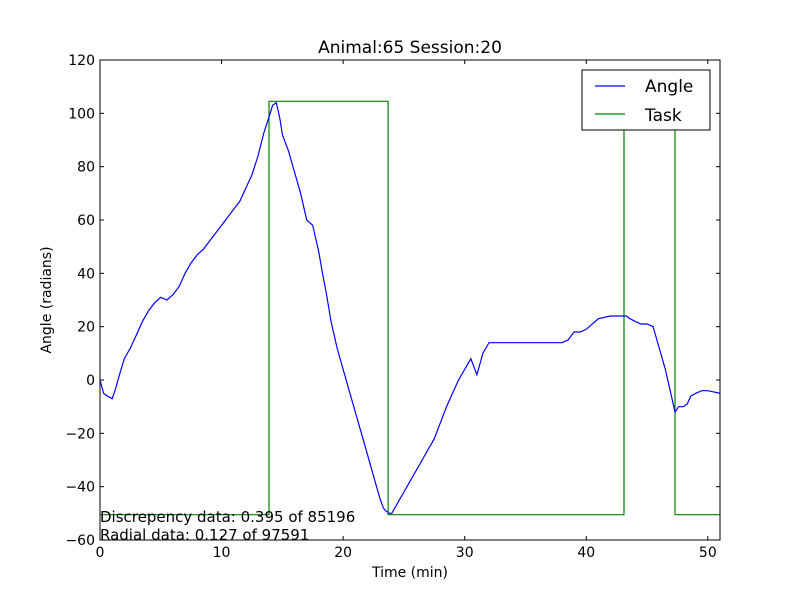 This screenshot has width=800, height=600. Describe the element at coordinates (86, 221) in the screenshot. I see `y-tick-label: 60` at that location.